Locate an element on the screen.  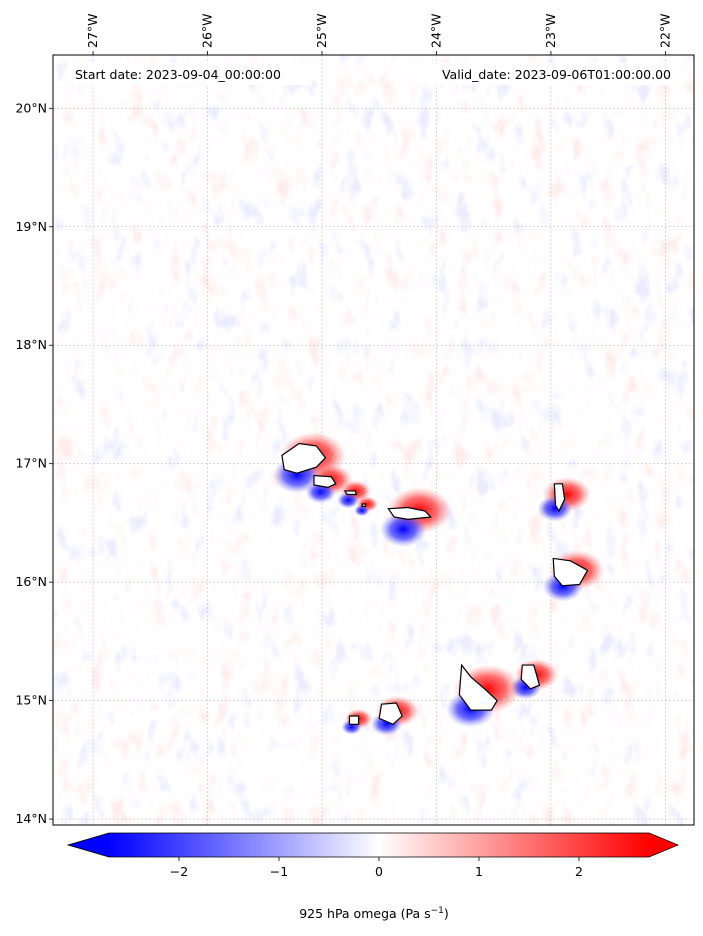
start-date-box: Start date: 2023-09-04_00:00:00 is located at coordinates (190, 74).